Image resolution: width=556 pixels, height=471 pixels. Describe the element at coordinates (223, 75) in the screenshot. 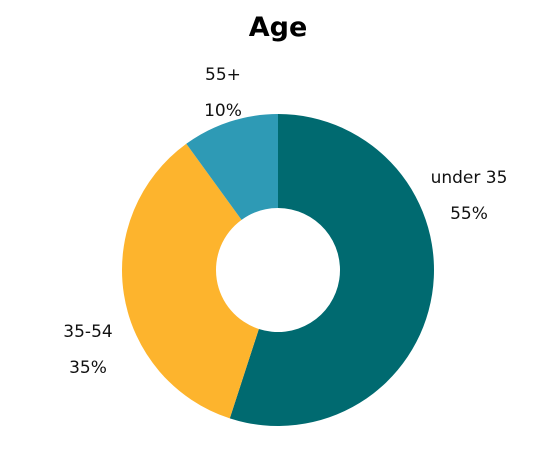

I see `slice-category-label: 55+` at that location.